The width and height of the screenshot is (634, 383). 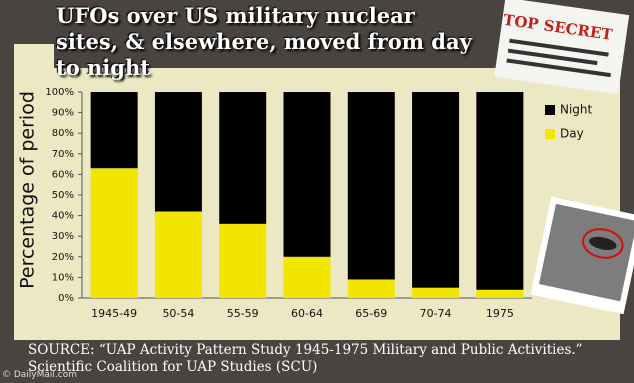 What do you see at coordinates (63, 236) in the screenshot?
I see `y-tick-label: 30%` at bounding box center [63, 236].